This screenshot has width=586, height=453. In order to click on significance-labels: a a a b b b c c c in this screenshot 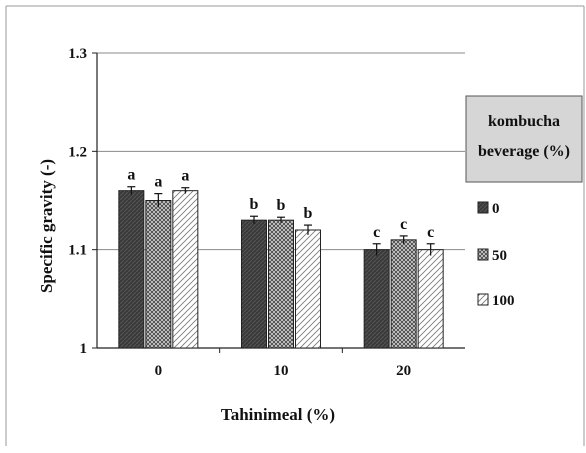, I will do `click(280, 204)`.